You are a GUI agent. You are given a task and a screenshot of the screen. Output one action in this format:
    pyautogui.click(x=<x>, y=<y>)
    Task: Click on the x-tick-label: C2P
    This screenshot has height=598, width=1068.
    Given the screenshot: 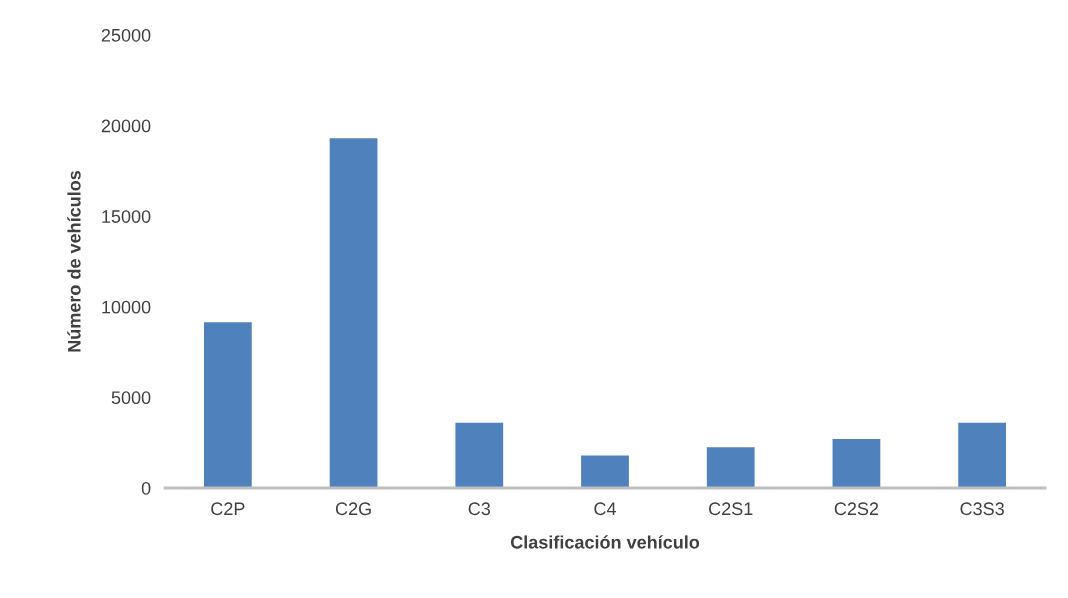 What is the action you would take?
    pyautogui.click(x=228, y=509)
    